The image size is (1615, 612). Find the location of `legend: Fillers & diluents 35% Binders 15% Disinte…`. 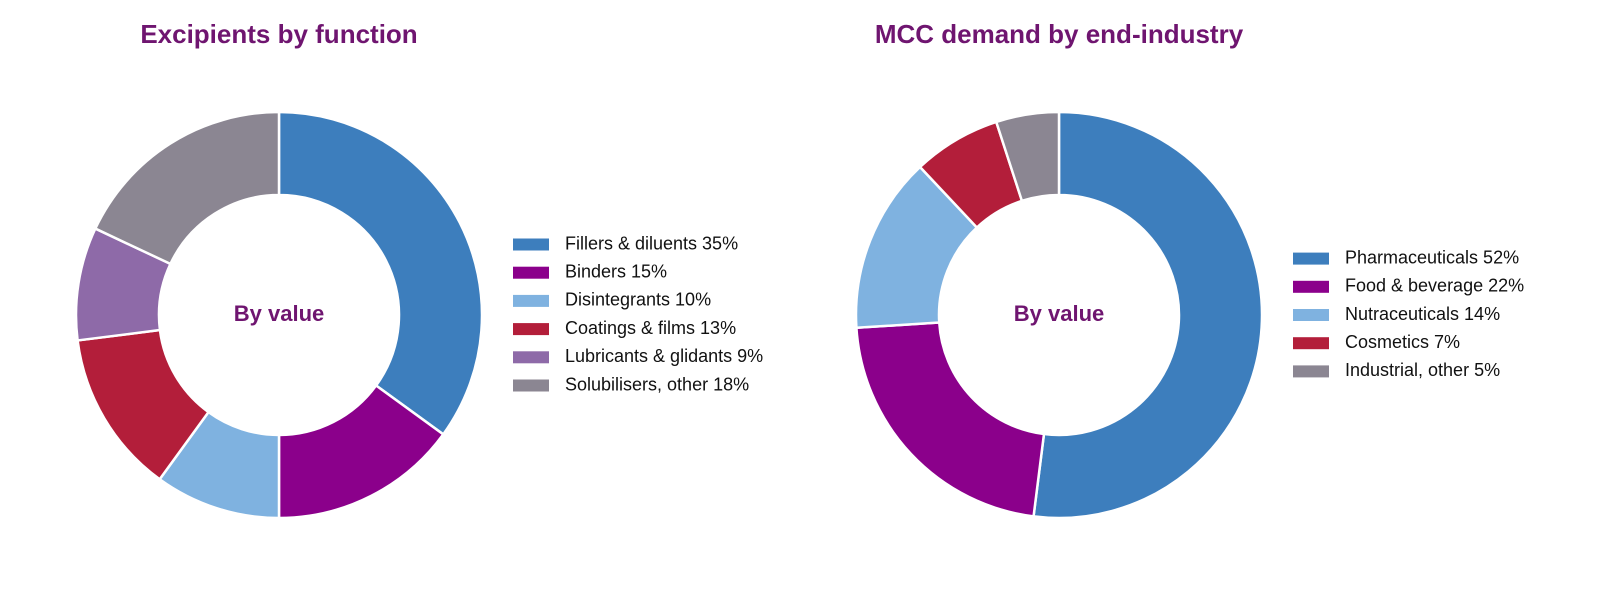

legend: Fillers & diluents 35% Binders 15% Disinte… is located at coordinates (638, 313).